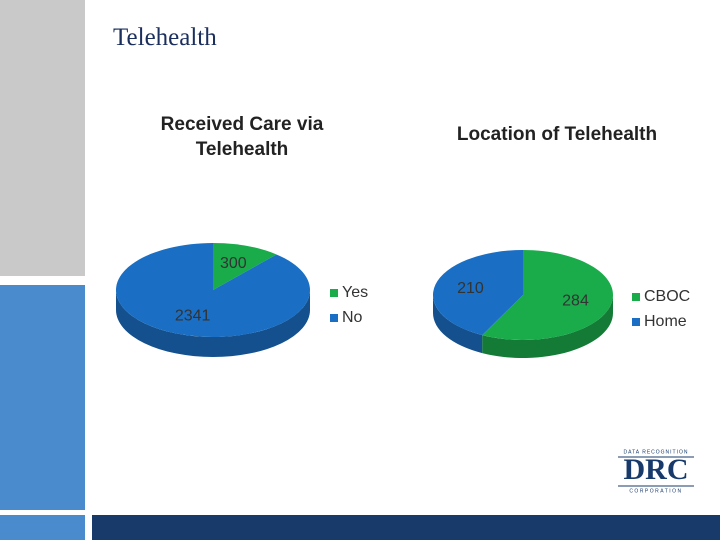 This screenshot has height=540, width=720. I want to click on footer-left, so click(42, 527).